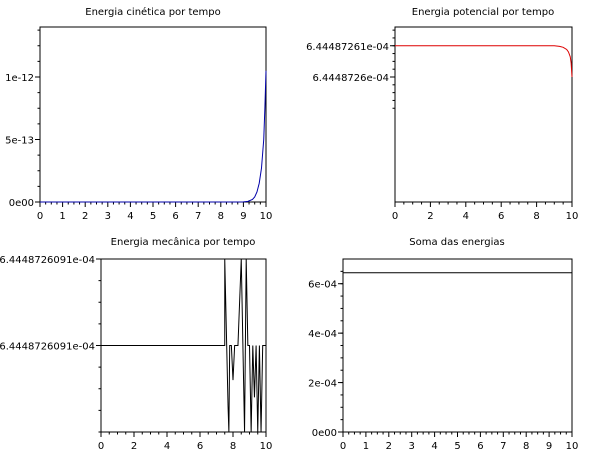 The height and width of the screenshot is (464, 610). What do you see at coordinates (322, 285) in the screenshot?
I see `y-tick-label: 6e-04` at bounding box center [322, 285].